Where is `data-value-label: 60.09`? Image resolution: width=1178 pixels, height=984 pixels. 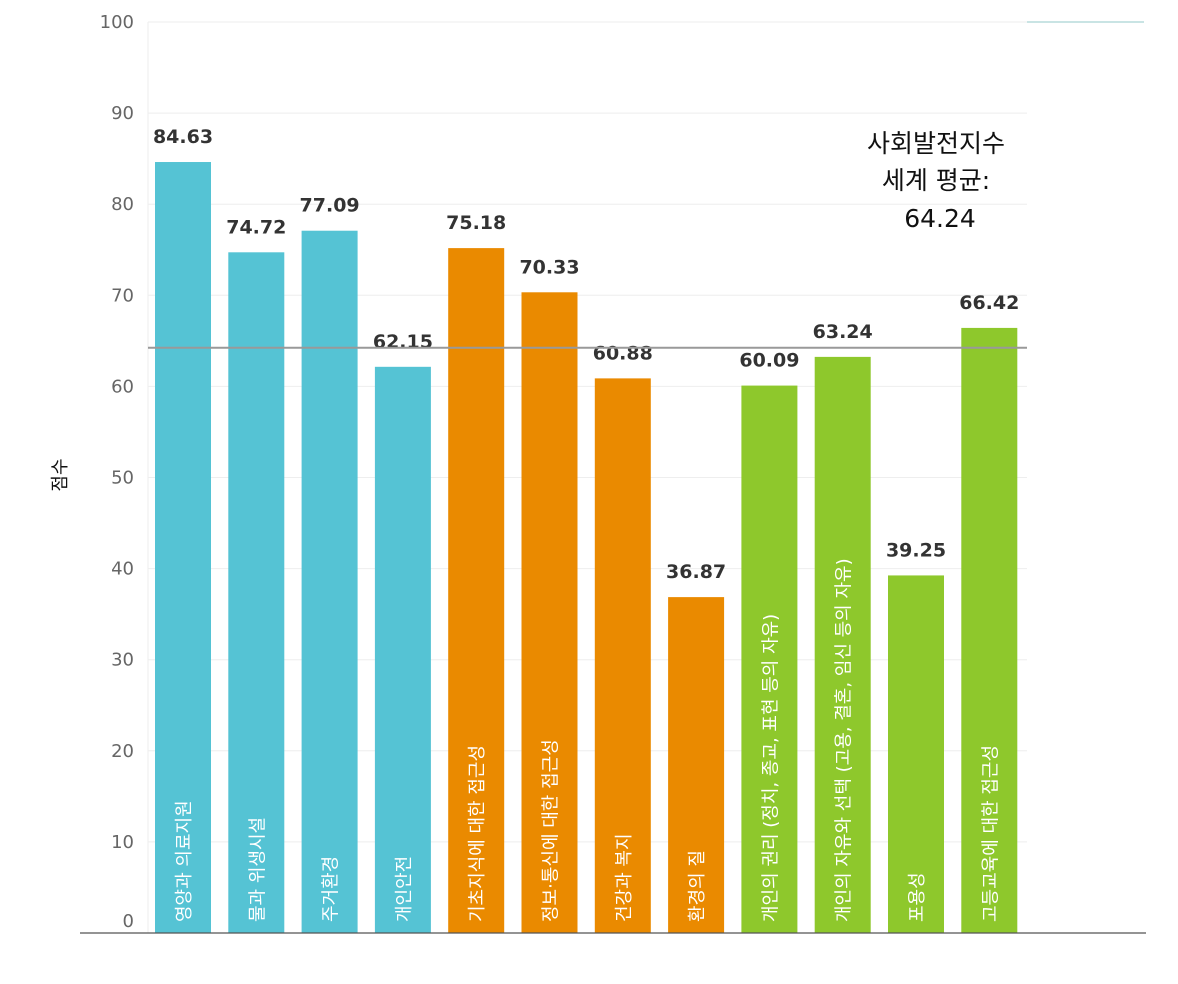
data-value-label: 60.09 is located at coordinates (769, 361).